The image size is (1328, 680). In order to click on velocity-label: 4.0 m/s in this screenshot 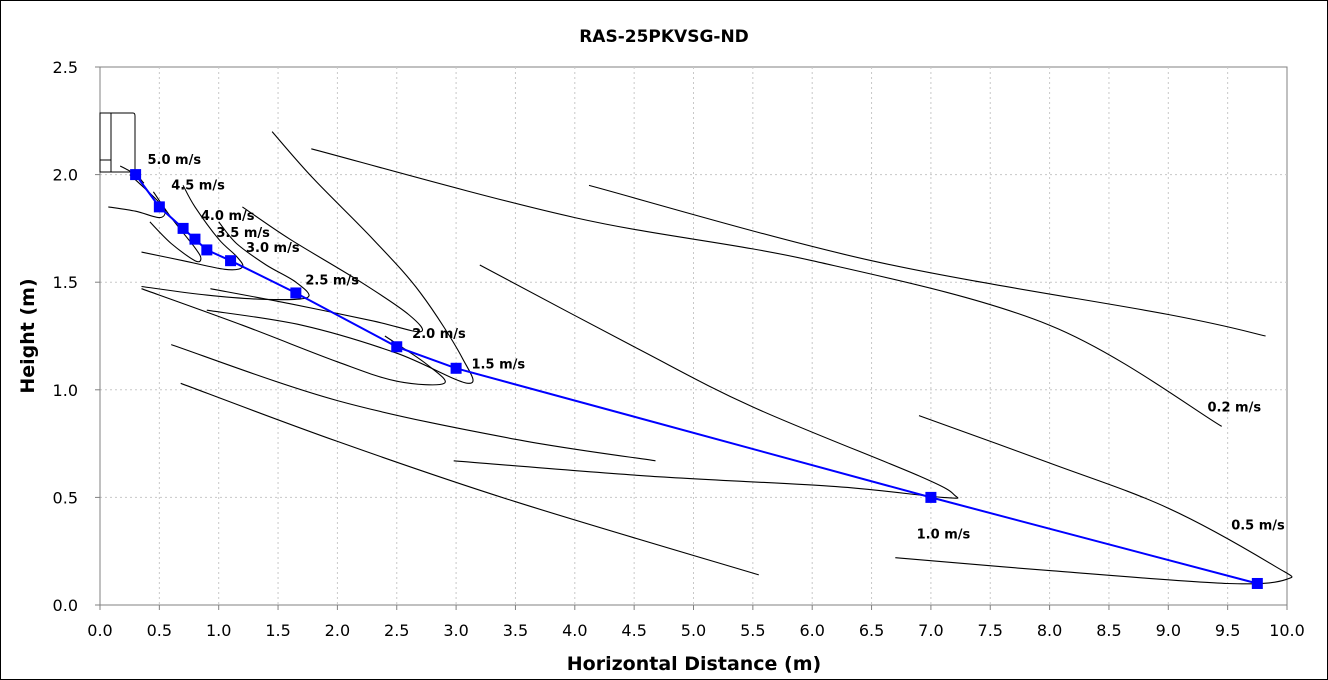, I will do `click(228, 216)`.